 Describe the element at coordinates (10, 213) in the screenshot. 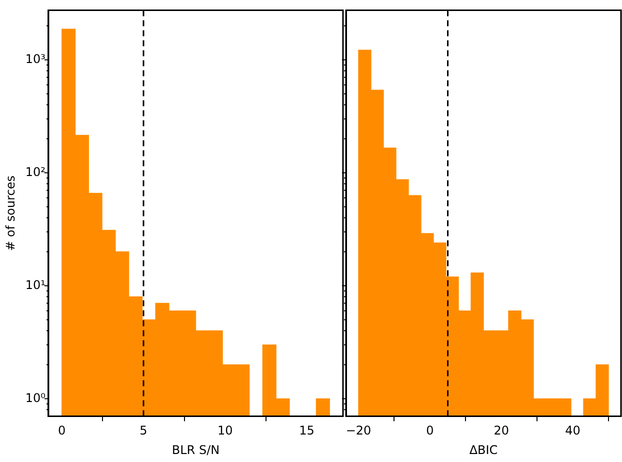

I see `y-axis-title: # of sources` at that location.